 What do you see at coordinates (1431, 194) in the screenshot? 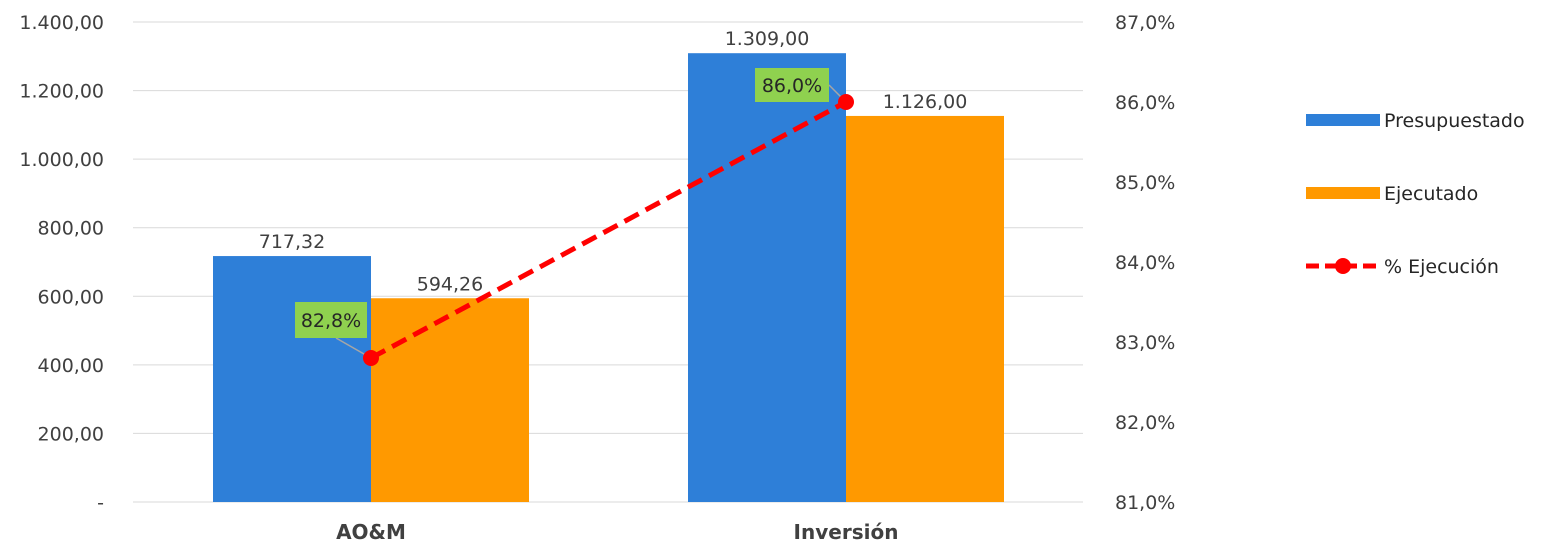
I see `legend-label: Ejecutado` at bounding box center [1431, 194].